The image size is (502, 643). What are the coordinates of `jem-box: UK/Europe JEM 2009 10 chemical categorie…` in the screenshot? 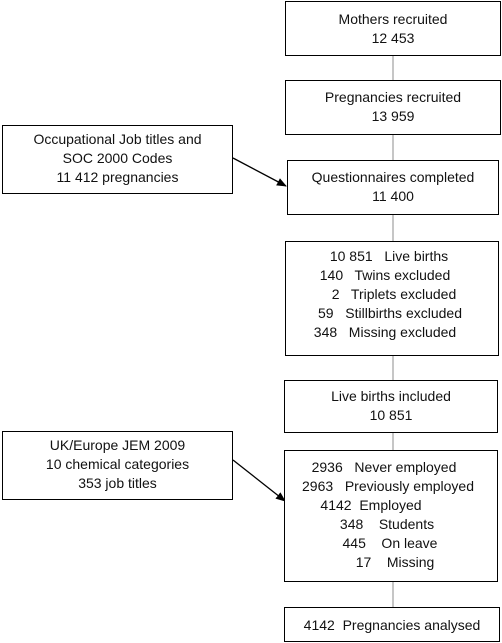 It's located at (117, 465).